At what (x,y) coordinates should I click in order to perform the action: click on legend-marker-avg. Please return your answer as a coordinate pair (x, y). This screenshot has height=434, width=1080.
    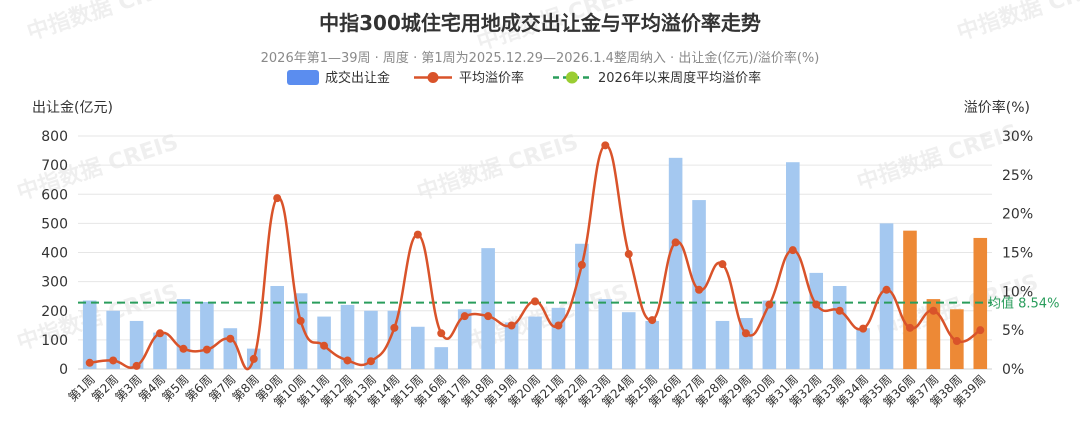
    Looking at the image, I should click on (572, 77).